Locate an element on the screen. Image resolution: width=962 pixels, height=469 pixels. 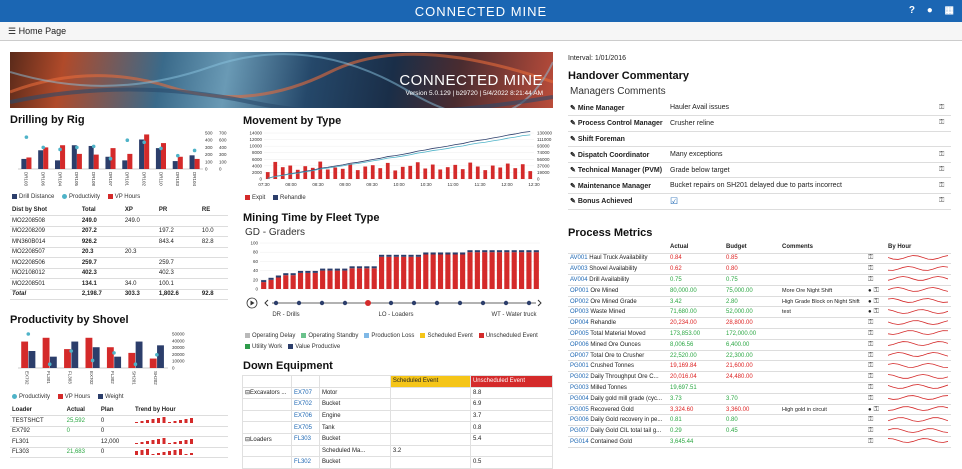
metric-name: AV003 Shovel Availability is located at coordinates (618, 269).